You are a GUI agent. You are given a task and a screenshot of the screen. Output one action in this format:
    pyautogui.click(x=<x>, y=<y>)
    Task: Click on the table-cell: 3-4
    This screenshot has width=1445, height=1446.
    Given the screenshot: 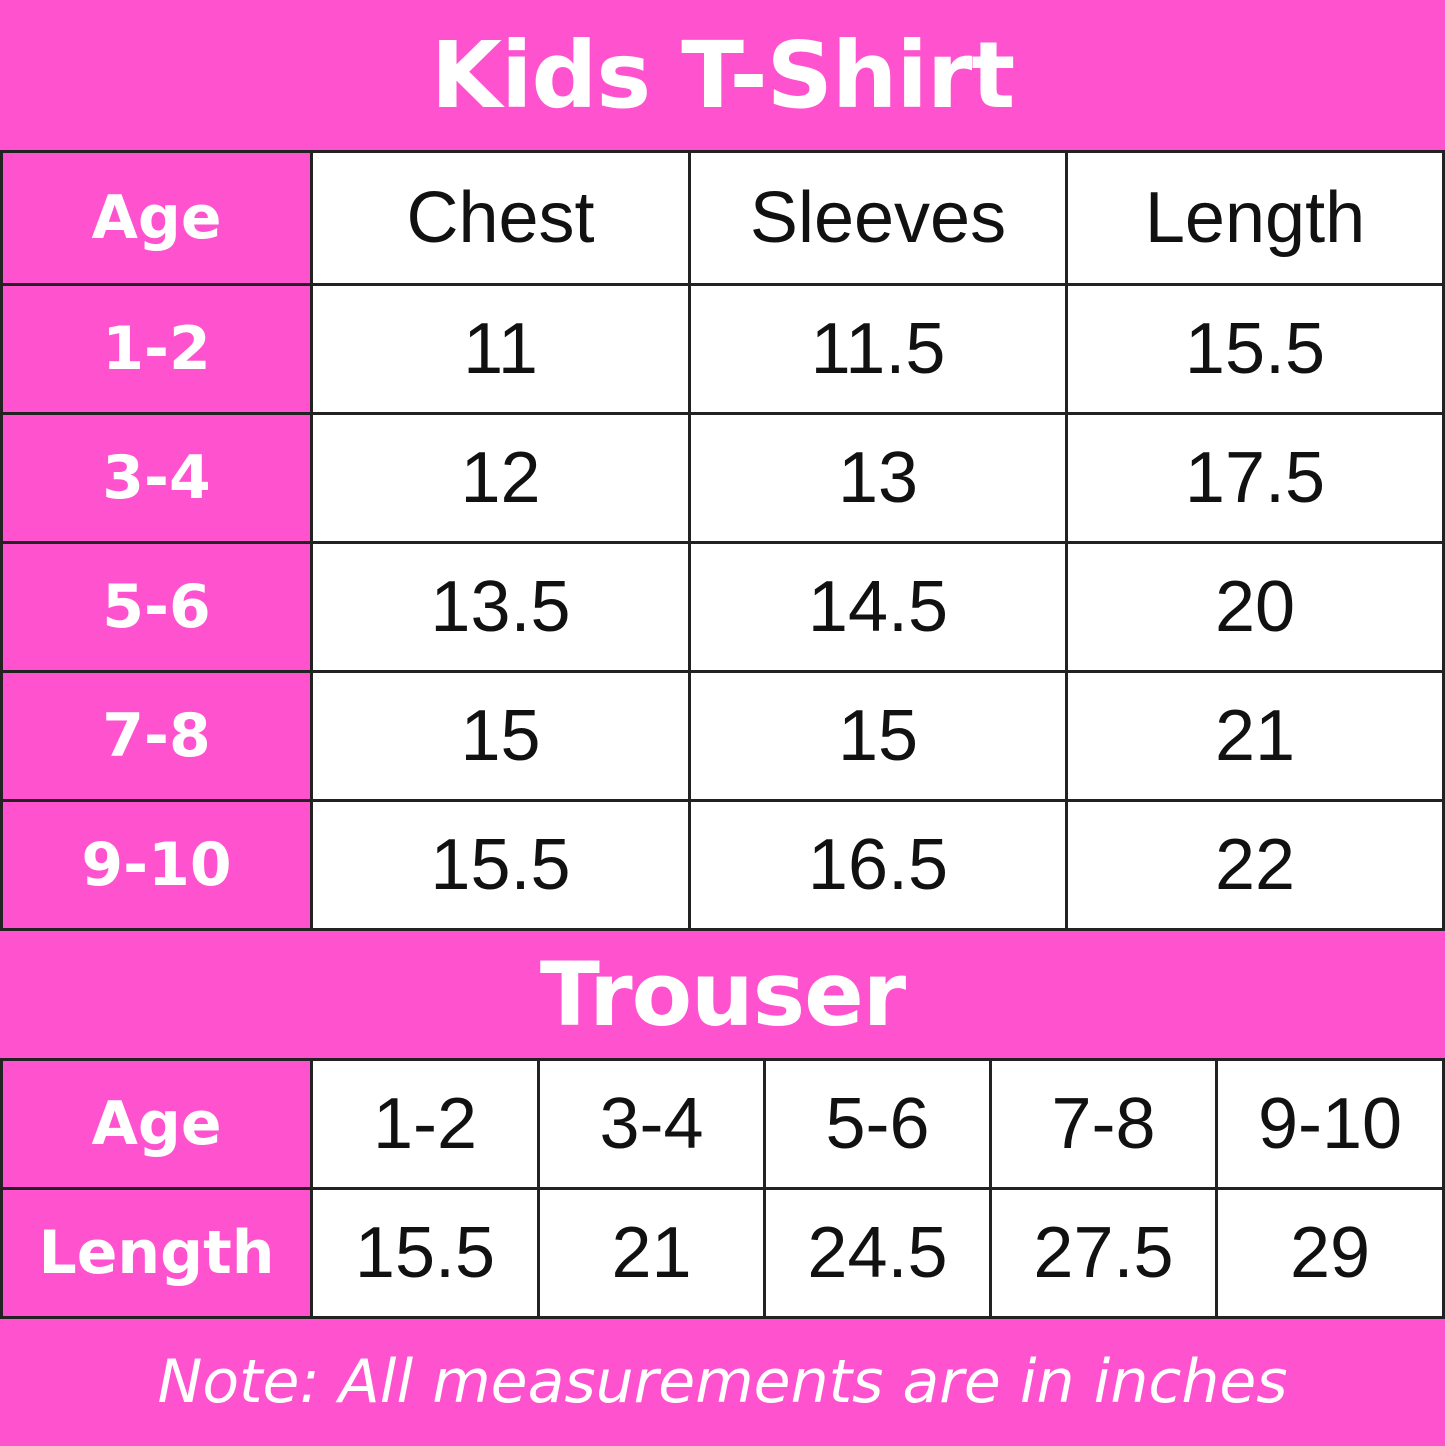 What is the action you would take?
    pyautogui.click(x=651, y=1124)
    